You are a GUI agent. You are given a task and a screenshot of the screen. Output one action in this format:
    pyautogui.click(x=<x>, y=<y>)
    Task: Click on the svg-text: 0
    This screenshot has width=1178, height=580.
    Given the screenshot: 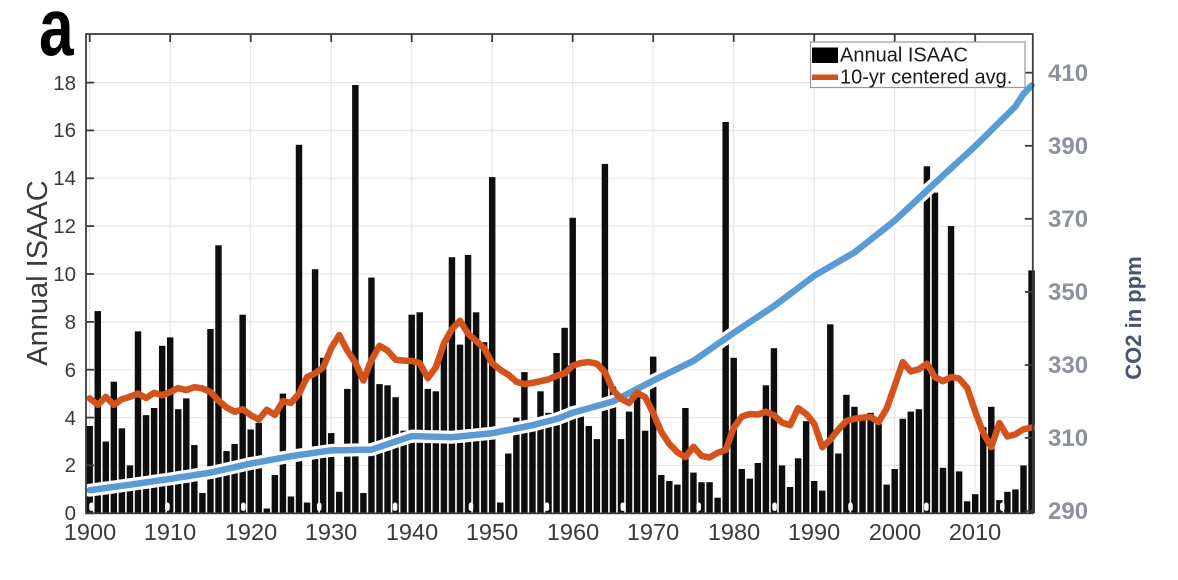 What is the action you would take?
    pyautogui.click(x=70, y=513)
    